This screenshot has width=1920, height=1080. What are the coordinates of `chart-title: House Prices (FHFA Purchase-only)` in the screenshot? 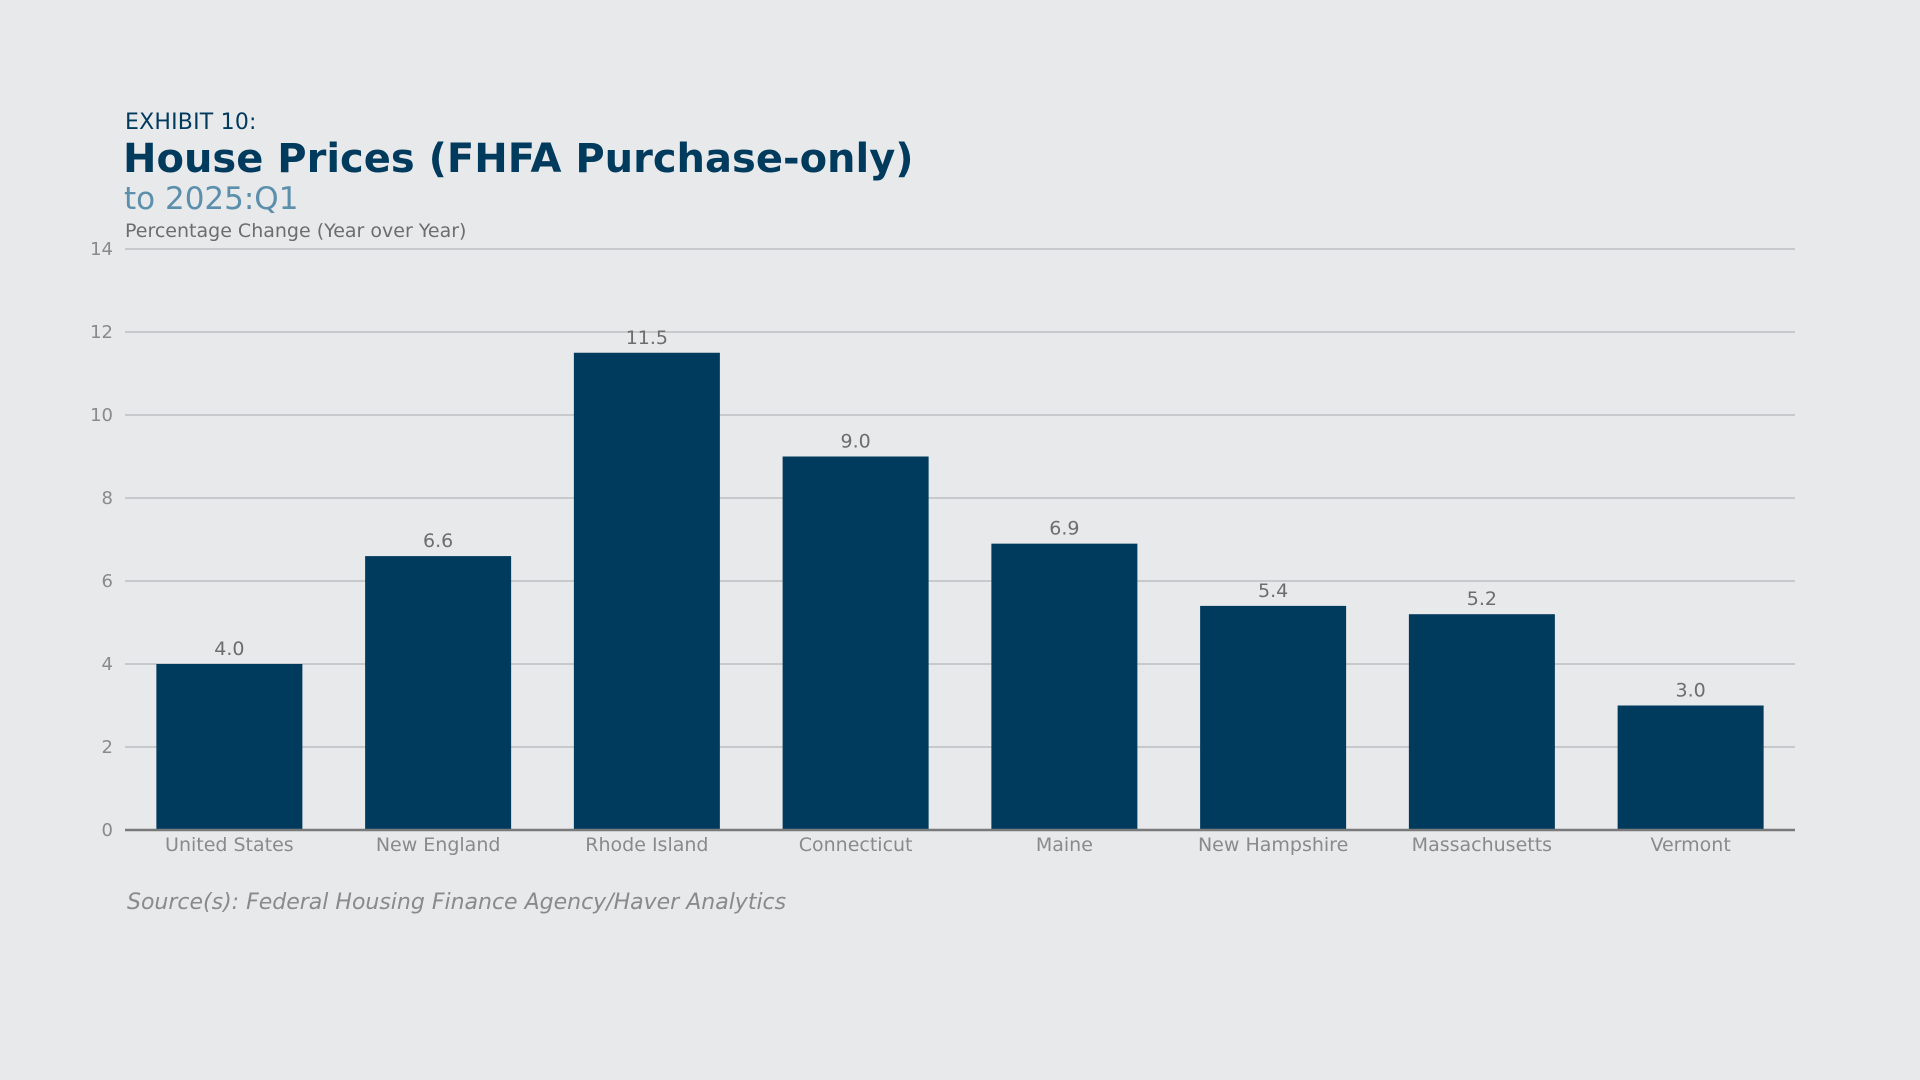 It's located at (518, 159).